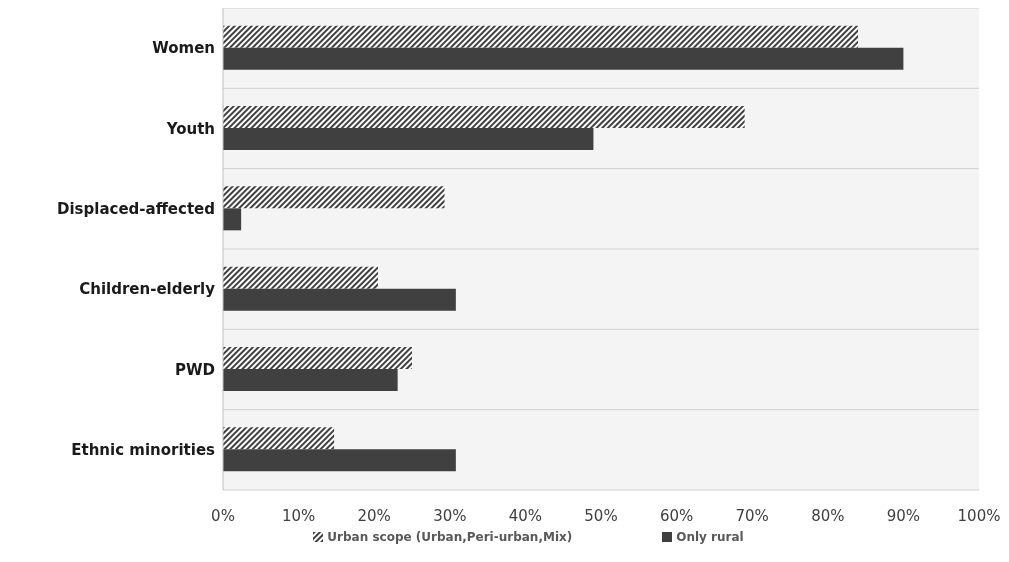 The image size is (1009, 562). I want to click on x-tick-label: 70%, so click(752, 515).